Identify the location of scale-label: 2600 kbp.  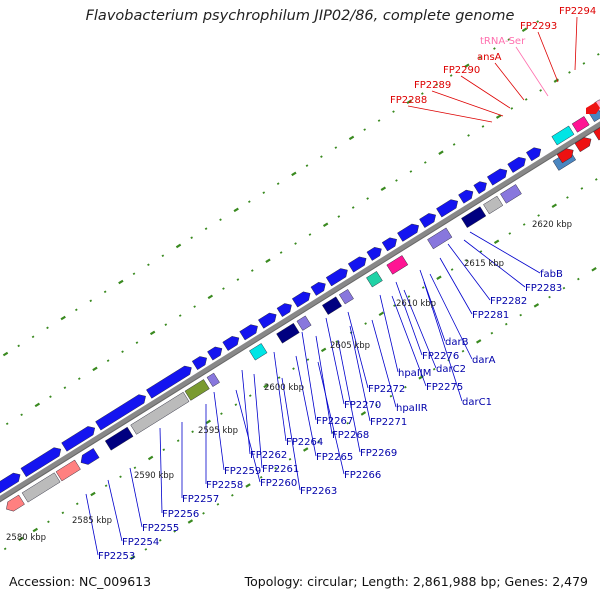
(284, 388).